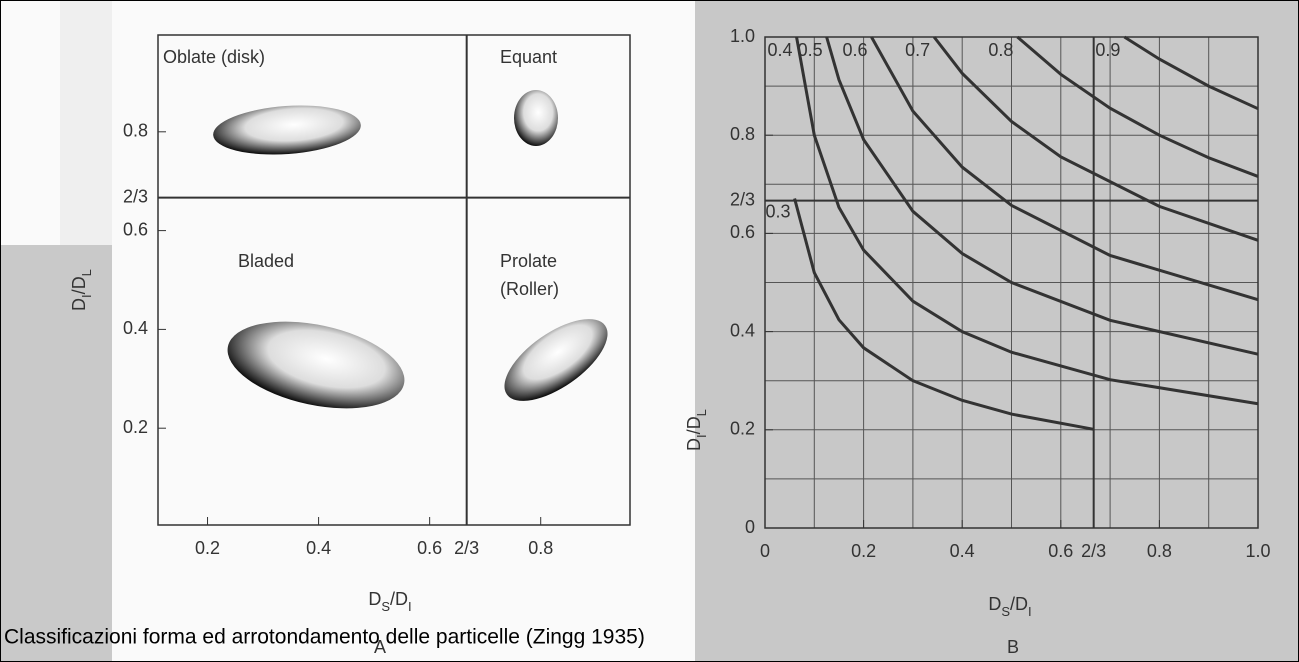 The height and width of the screenshot is (662, 1299). What do you see at coordinates (778, 211) in the screenshot?
I see `curve-label: 0.3` at bounding box center [778, 211].